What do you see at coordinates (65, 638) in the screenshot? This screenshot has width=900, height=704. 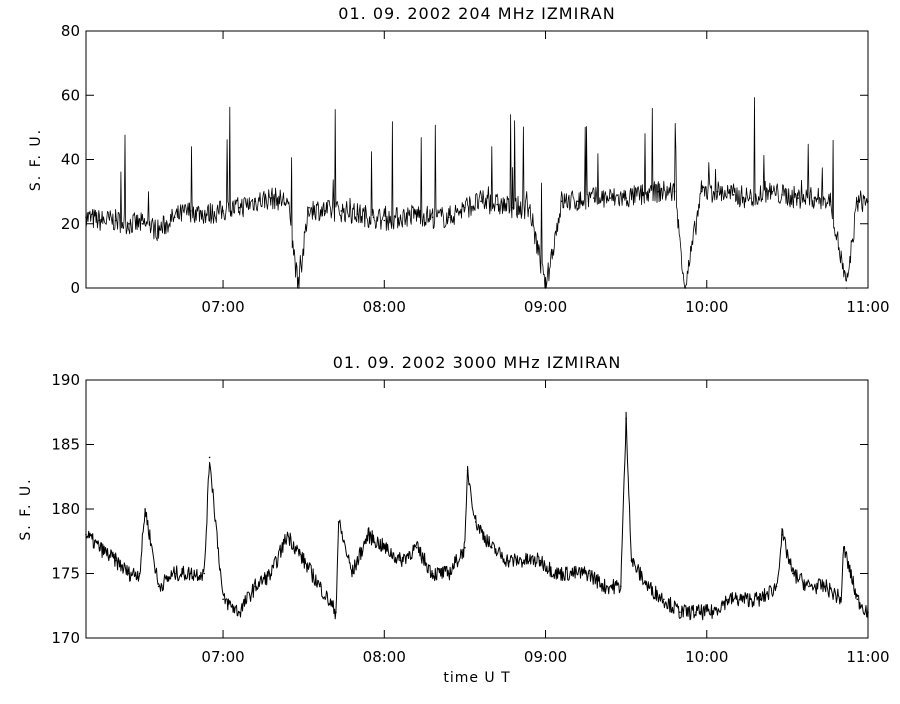 I see `y-tick-label: 170` at bounding box center [65, 638].